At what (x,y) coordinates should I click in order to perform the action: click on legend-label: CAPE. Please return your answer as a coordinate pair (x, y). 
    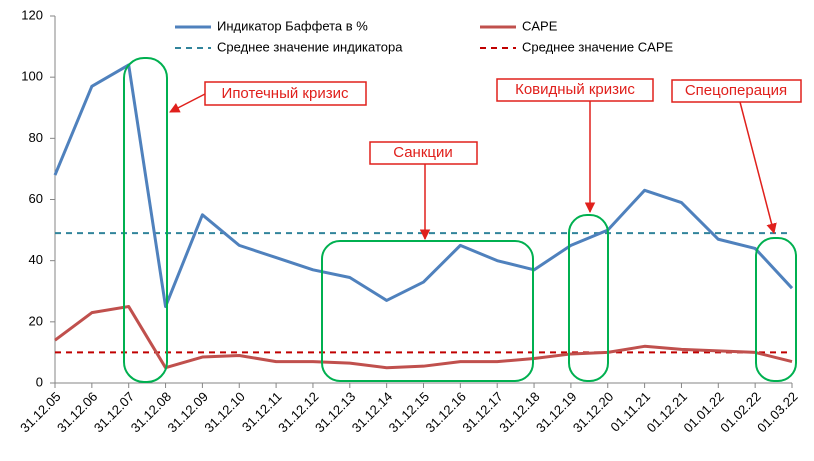
    Looking at the image, I should click on (540, 25).